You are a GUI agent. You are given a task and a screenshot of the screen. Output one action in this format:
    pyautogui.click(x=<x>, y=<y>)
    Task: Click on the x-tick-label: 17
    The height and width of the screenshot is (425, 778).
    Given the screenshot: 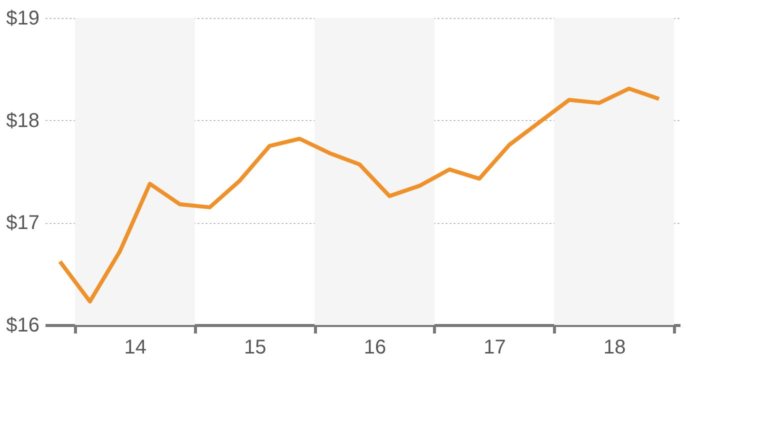 What is the action you would take?
    pyautogui.click(x=495, y=347)
    